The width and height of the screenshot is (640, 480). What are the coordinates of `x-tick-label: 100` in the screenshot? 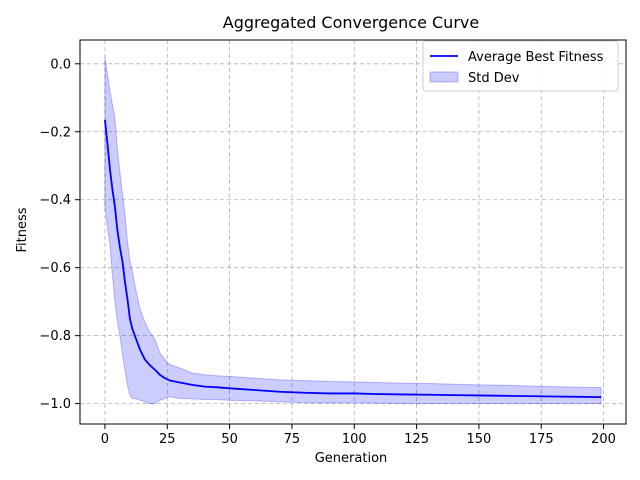 It's located at (354, 439).